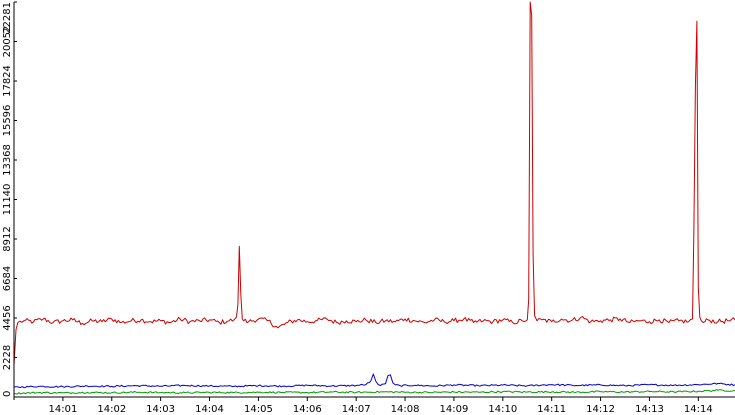  Describe the element at coordinates (209, 409) in the screenshot. I see `x-tick-label: 14:04` at that location.